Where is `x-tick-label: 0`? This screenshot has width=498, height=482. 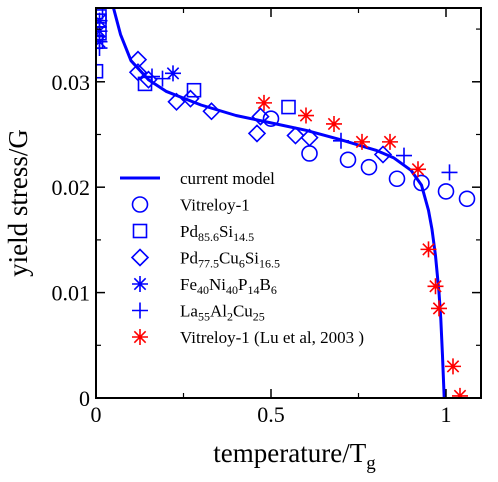
x-tick-label: 0 is located at coordinates (96, 414).